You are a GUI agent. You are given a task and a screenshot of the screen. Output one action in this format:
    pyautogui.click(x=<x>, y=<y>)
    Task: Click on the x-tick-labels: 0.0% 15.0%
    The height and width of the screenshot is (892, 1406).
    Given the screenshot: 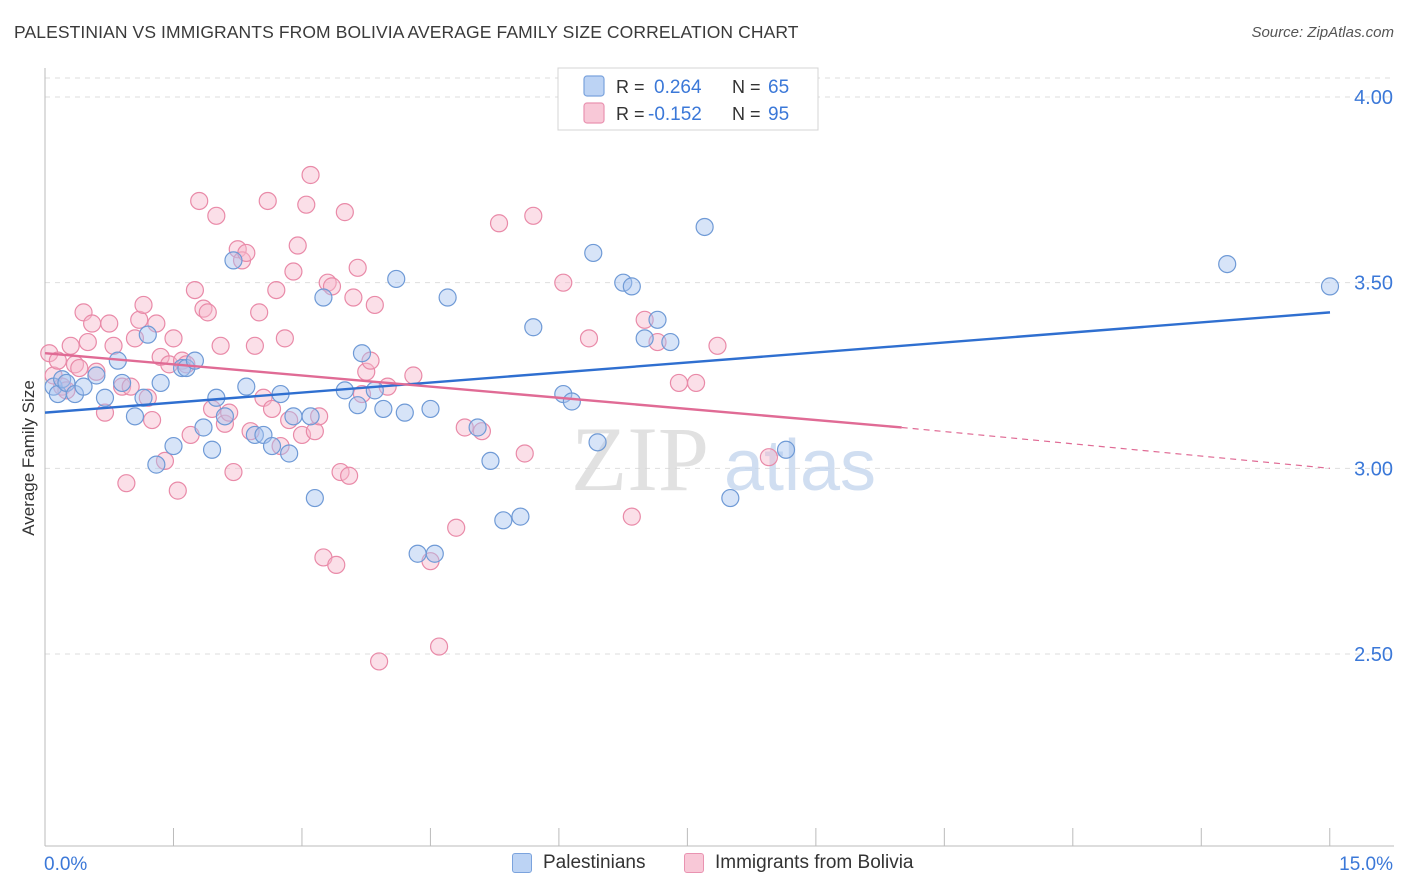 What is the action you would take?
    pyautogui.click(x=718, y=864)
    